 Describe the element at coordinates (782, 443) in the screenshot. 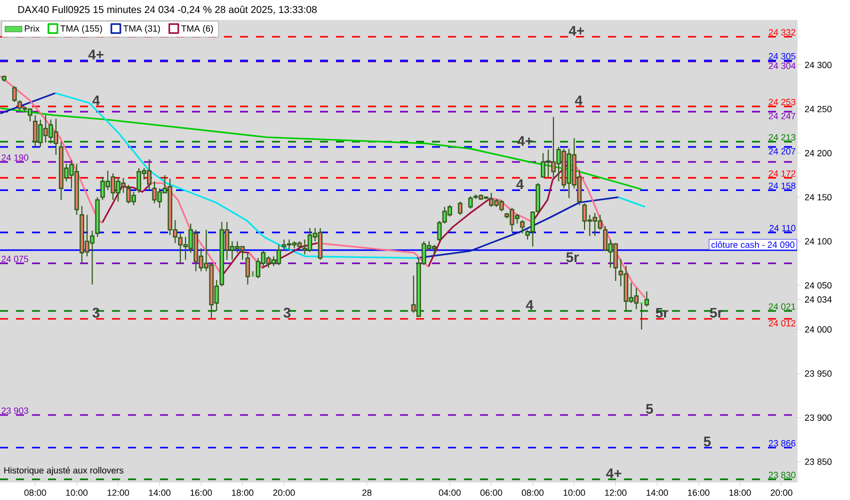

I see `ref-line-label: 23 866` at that location.